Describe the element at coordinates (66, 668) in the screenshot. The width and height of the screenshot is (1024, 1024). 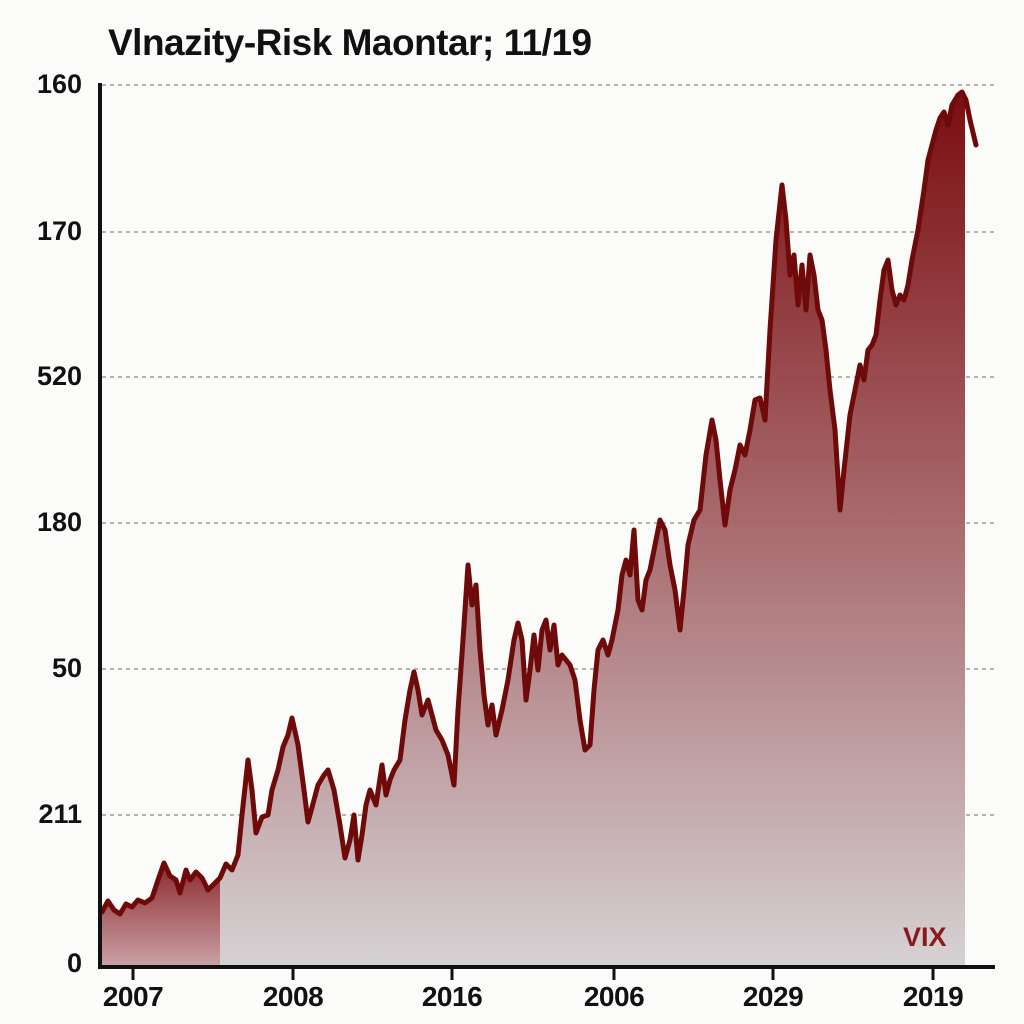
I see `y-tick-label: 50` at that location.